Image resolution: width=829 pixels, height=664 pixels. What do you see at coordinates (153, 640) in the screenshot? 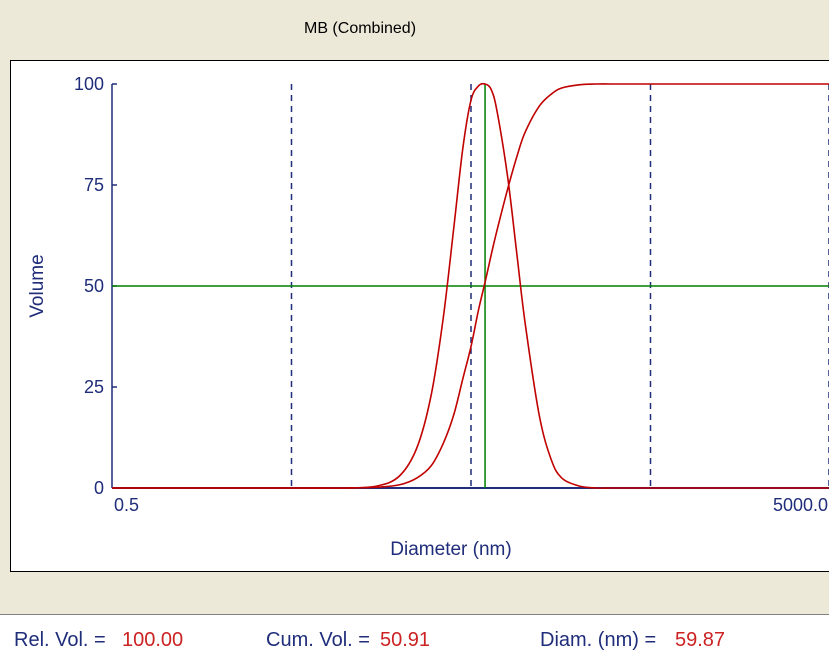
I see `rel-vol-value: 100.00` at bounding box center [153, 640].